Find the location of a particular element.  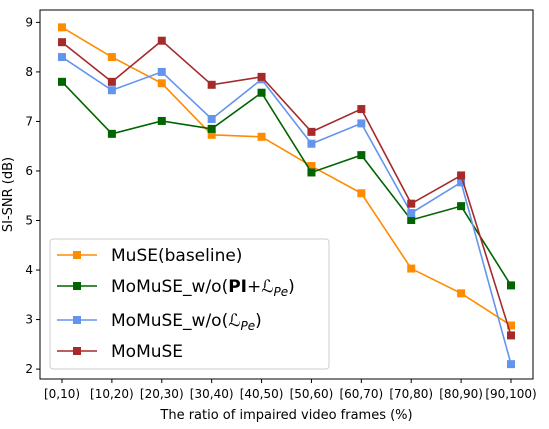

x-tick-label: [0,10) is located at coordinates (62, 394).